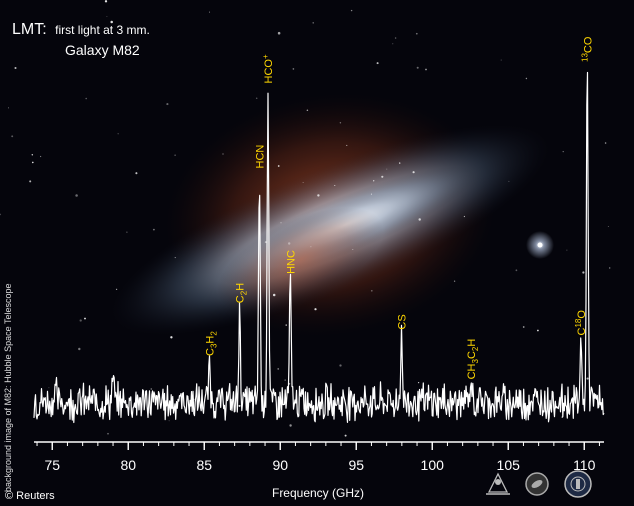 The image size is (634, 506). What do you see at coordinates (318, 493) in the screenshot?
I see `axis-label: Frequency (GHz)` at bounding box center [318, 493].